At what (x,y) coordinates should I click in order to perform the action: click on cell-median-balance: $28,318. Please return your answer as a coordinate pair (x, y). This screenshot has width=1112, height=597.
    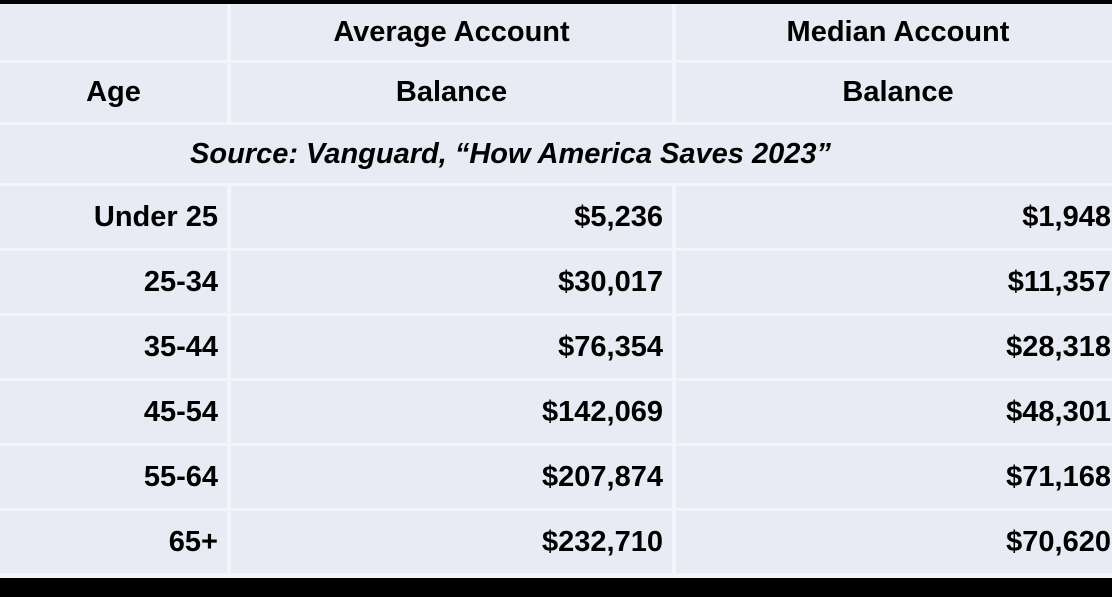
    Looking at the image, I should click on (894, 347).